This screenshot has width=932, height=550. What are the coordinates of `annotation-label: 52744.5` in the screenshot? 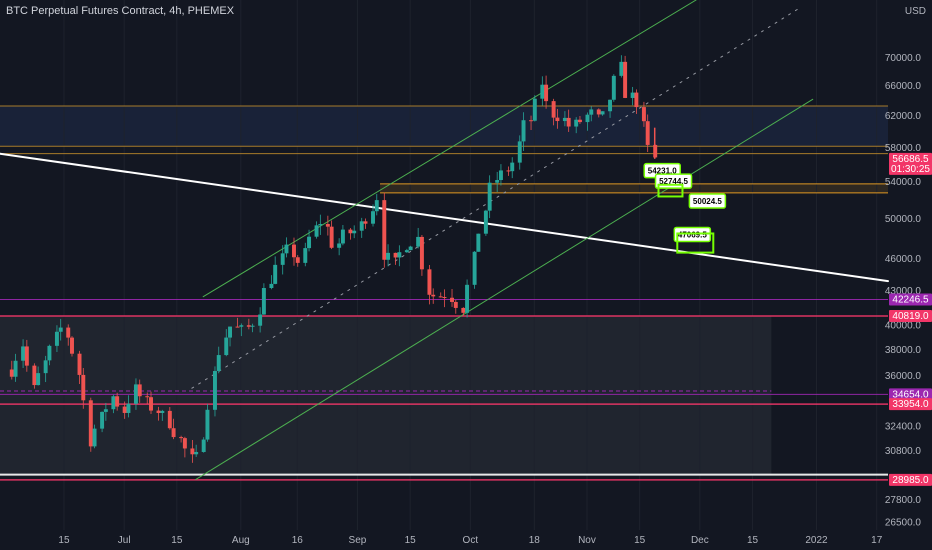 It's located at (673, 181).